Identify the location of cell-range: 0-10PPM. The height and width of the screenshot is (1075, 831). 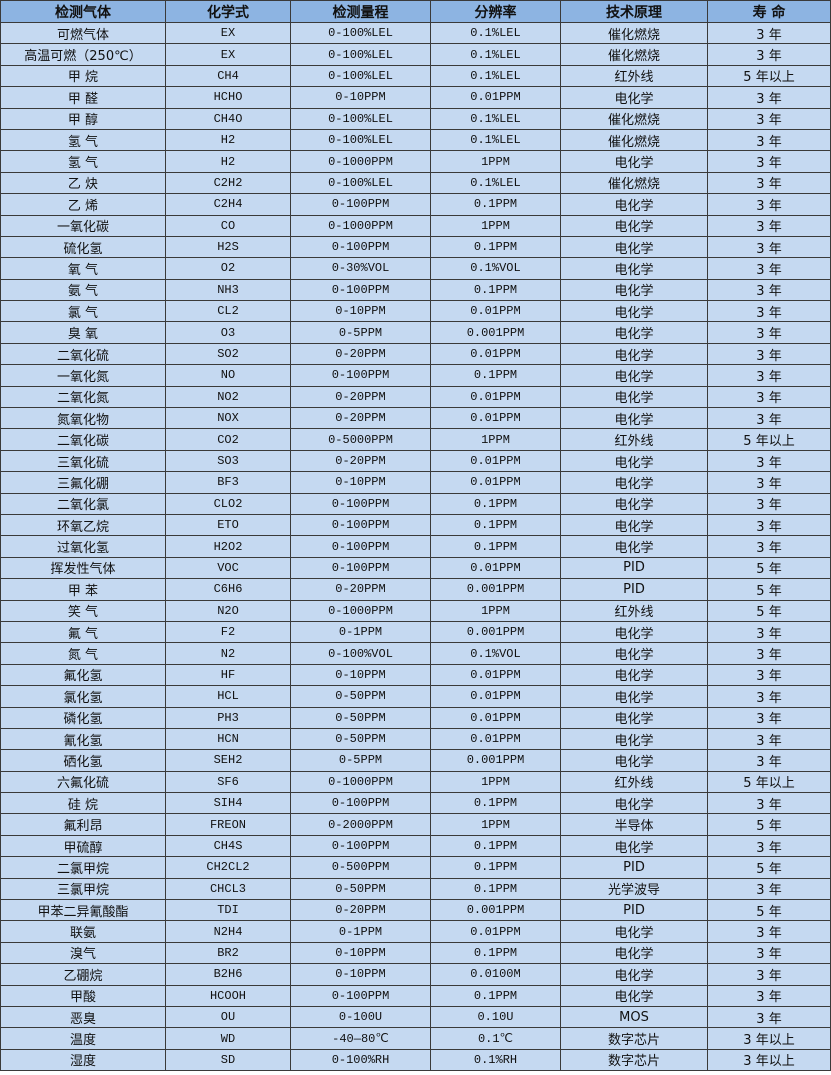
(360, 675).